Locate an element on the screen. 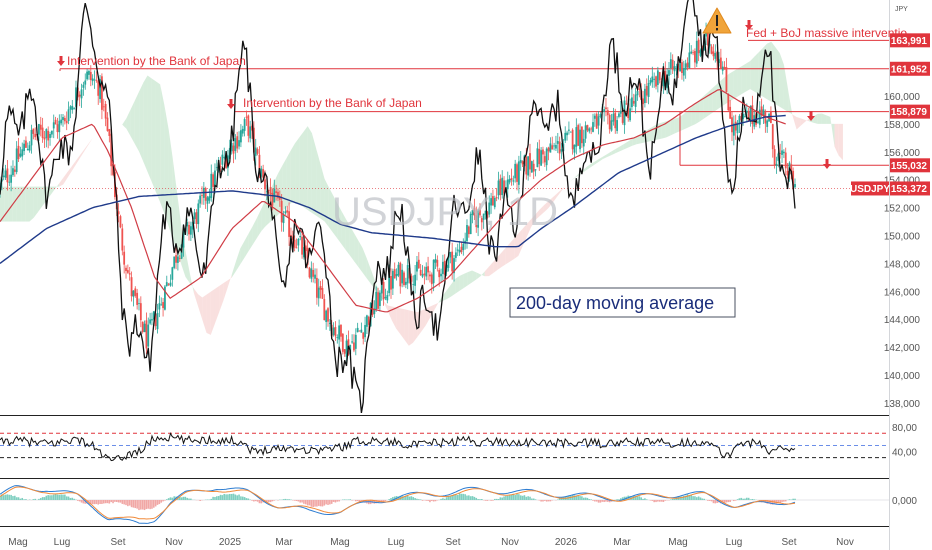  price-tick-label: 160,000 is located at coordinates (902, 97).